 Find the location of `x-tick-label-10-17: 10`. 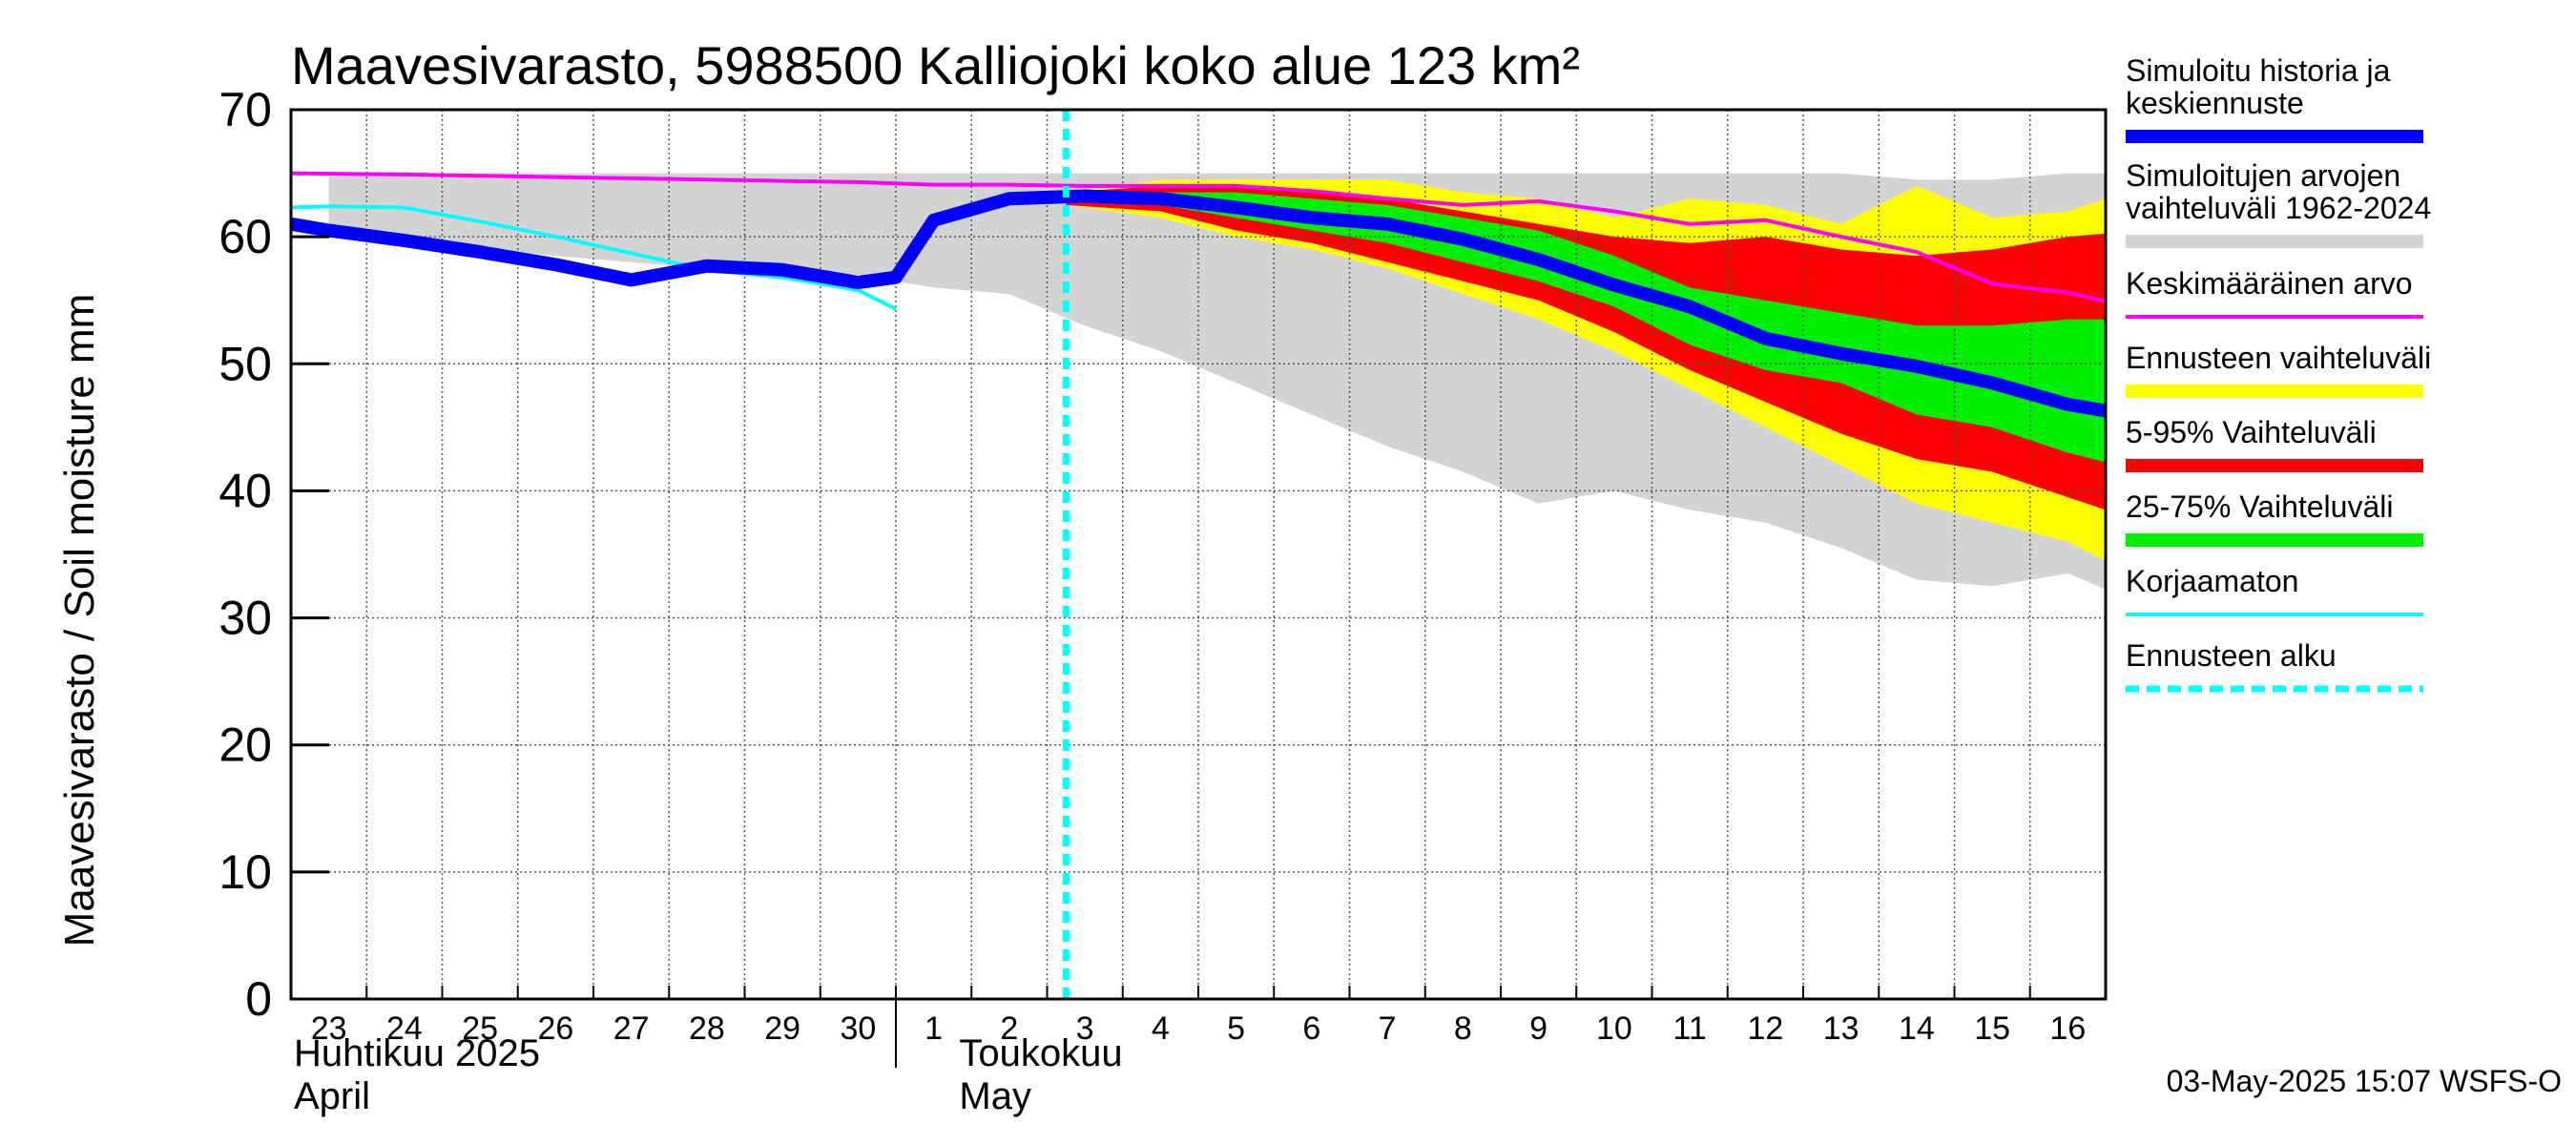

x-tick-label-10-17: 10 is located at coordinates (1614, 1029).